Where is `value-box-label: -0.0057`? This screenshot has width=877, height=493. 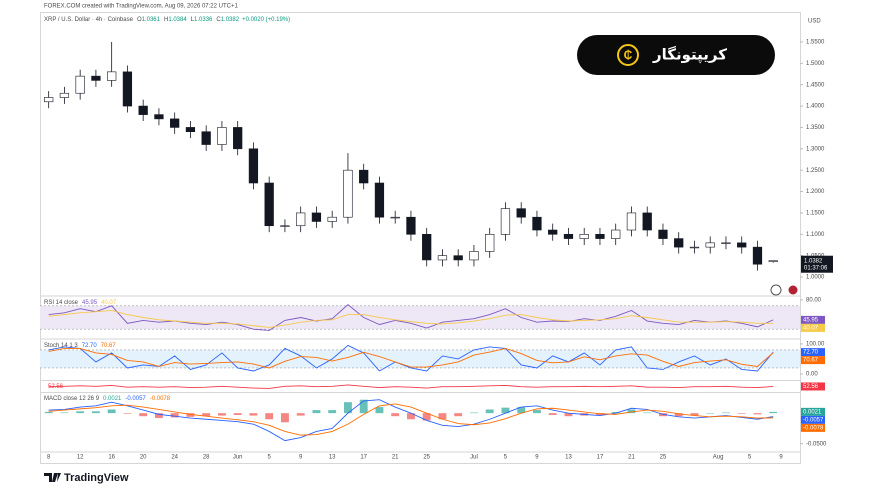
value-box-label: -0.0057 is located at coordinates (813, 420).